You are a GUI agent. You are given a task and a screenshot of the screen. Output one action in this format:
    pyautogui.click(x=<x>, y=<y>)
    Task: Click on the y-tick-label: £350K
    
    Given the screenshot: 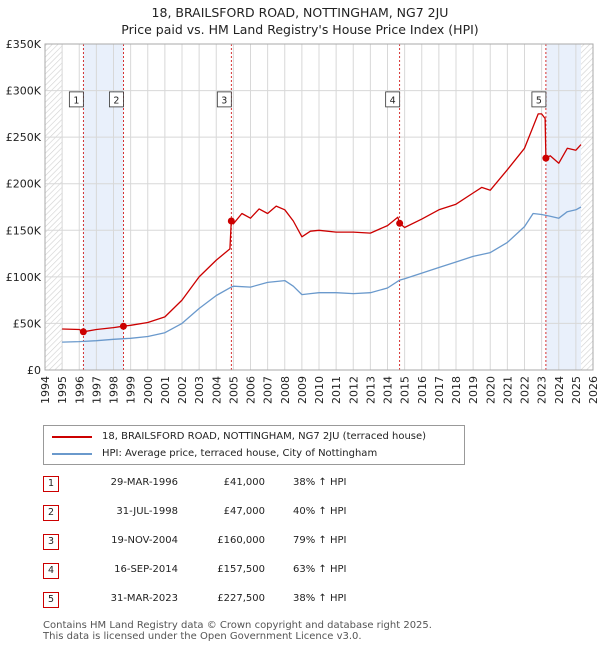 What is the action you would take?
    pyautogui.click(x=24, y=44)
    